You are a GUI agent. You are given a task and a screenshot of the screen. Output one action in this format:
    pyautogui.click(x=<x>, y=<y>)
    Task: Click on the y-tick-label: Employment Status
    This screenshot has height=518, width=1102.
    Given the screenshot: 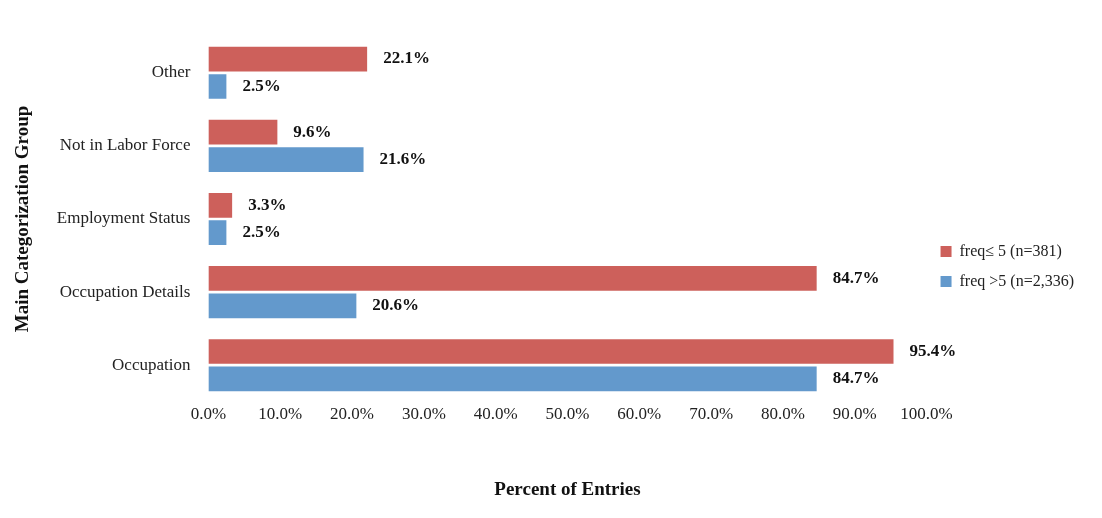 What is the action you would take?
    pyautogui.click(x=123, y=218)
    